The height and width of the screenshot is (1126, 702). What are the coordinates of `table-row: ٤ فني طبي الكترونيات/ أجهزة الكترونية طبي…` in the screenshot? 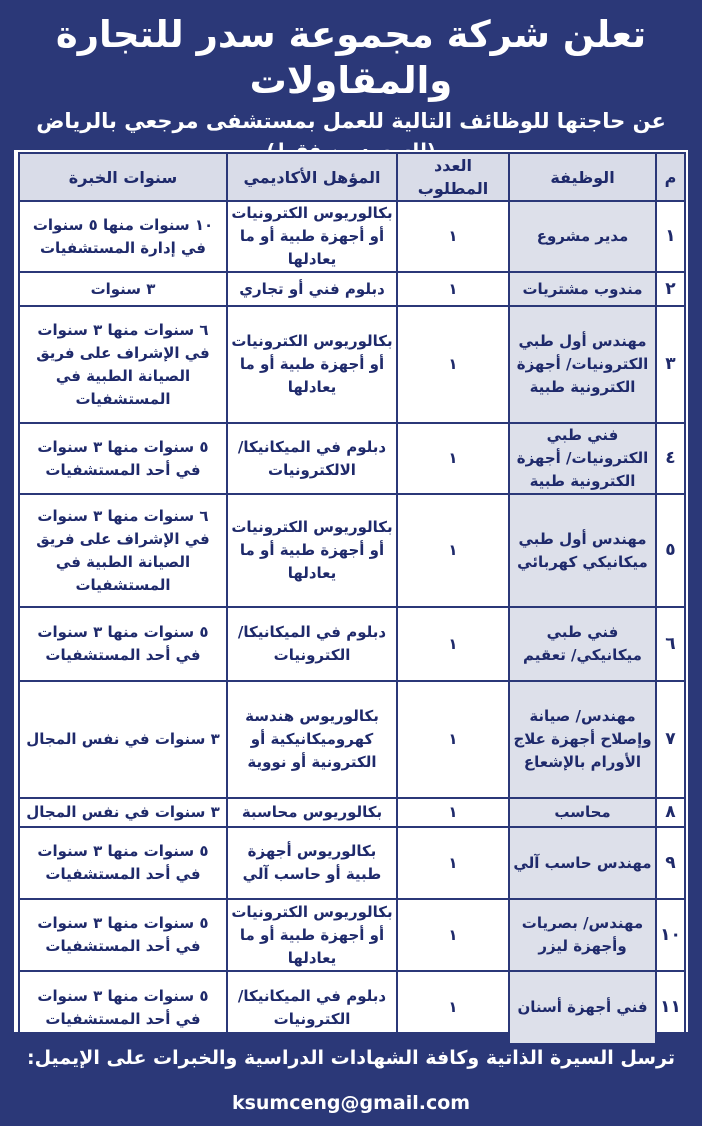 It's located at (352, 458).